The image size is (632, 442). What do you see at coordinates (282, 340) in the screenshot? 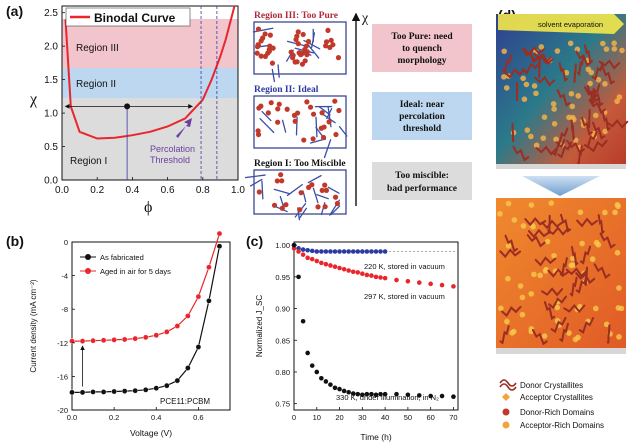
I see `y-tick-label: 0.85` at bounding box center [282, 340].